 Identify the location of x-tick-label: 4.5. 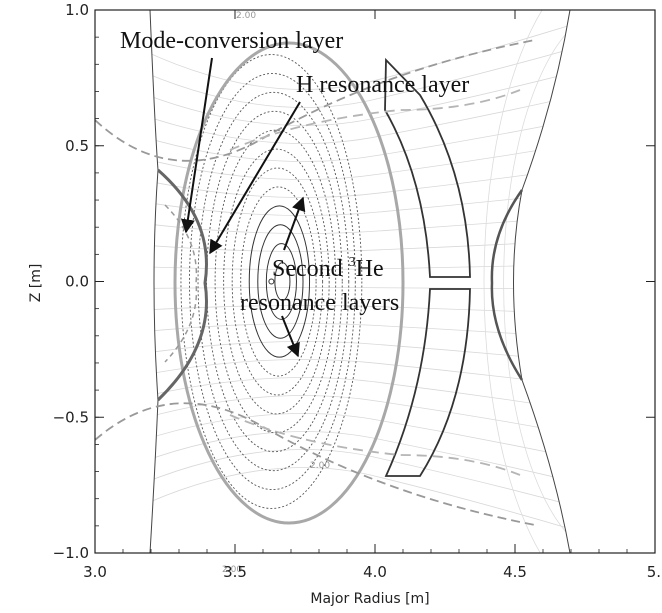
(515, 572).